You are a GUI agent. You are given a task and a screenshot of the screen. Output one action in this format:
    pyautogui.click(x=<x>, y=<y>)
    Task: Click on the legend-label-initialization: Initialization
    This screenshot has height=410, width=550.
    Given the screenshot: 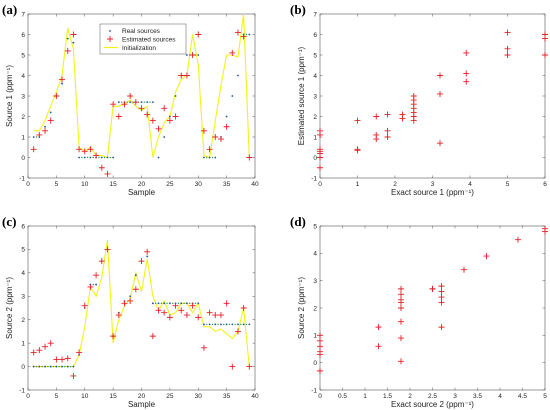 What is the action you would take?
    pyautogui.click(x=139, y=48)
    